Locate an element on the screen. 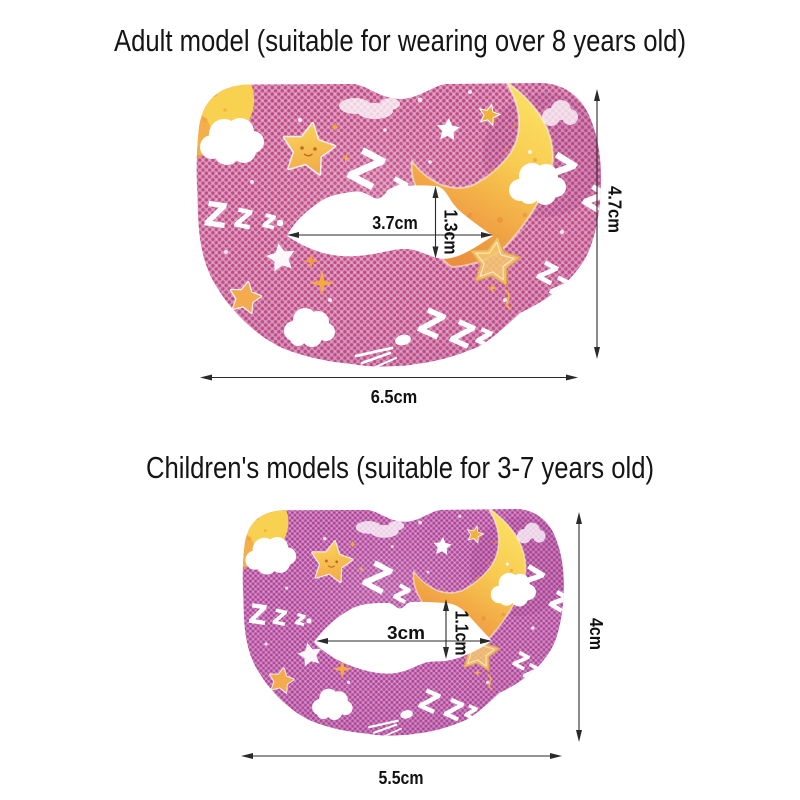 The width and height of the screenshot is (800, 800). svg-text: 3.7cm is located at coordinates (395, 222).